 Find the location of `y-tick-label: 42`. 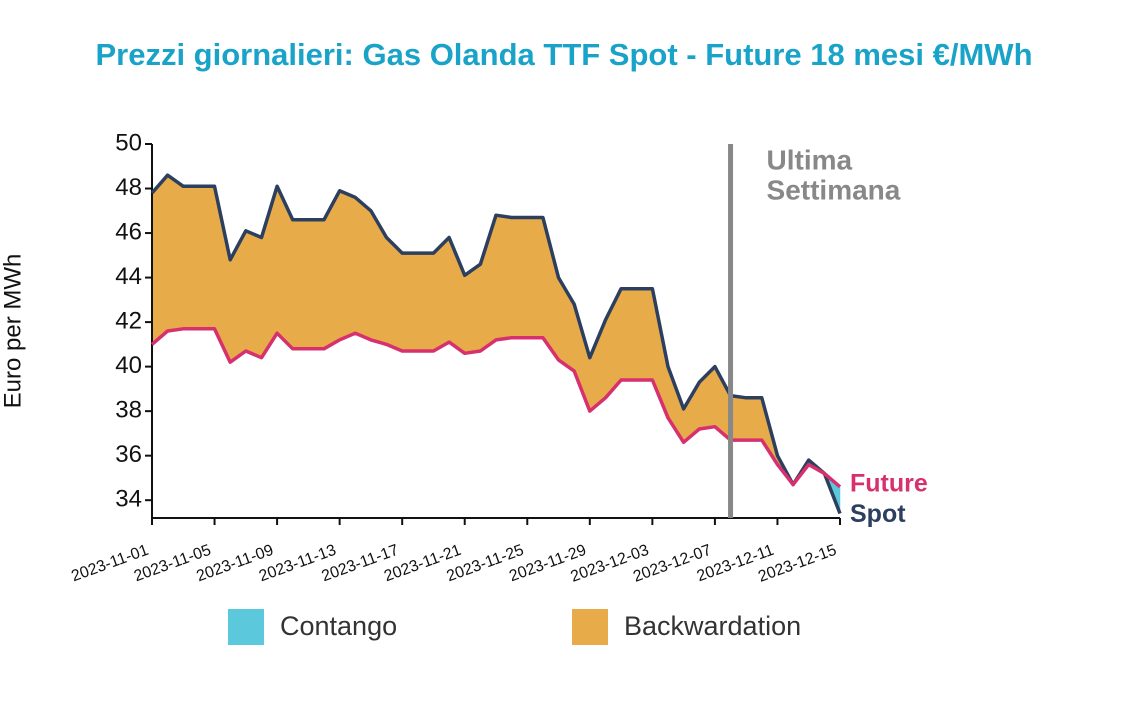

y-tick-label: 42 is located at coordinates (128, 320).